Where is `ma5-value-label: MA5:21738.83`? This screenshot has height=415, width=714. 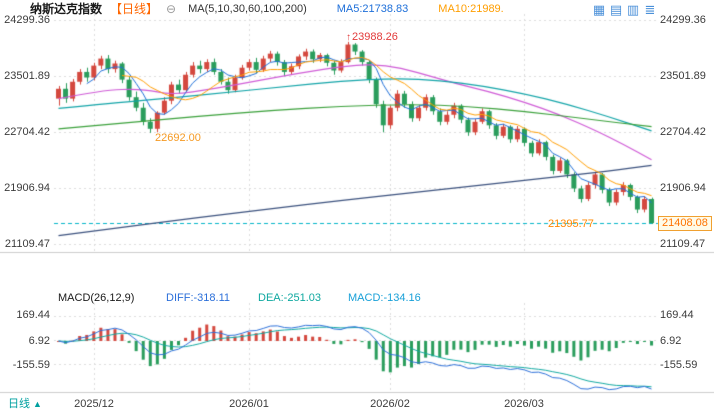
ma5-value-label: MA5:21738.83 is located at coordinates (372, 9).